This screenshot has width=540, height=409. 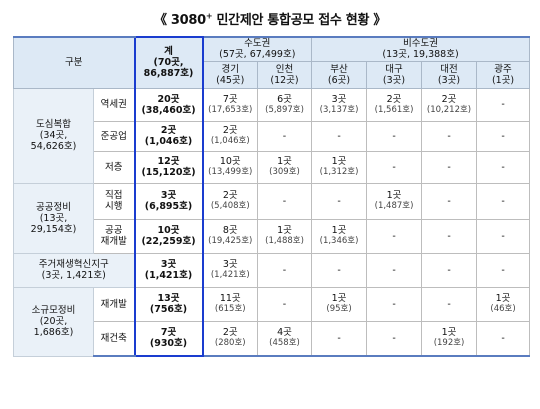 What do you see at coordinates (421, 49) in the screenshot?
I see `header-nonmetro: 비수도권 (13곳, 19,388호)` at bounding box center [421, 49].